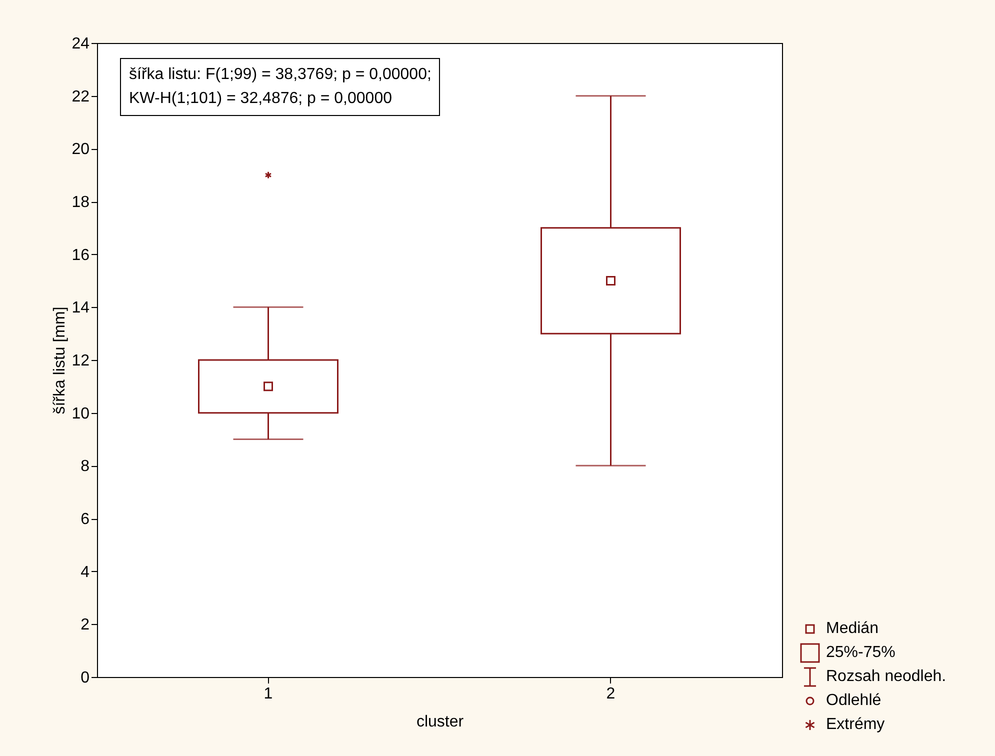  I want to click on annotation: šířka listu: F(1;99) = 38,3769; p = 0,00000;, so click(280, 75).